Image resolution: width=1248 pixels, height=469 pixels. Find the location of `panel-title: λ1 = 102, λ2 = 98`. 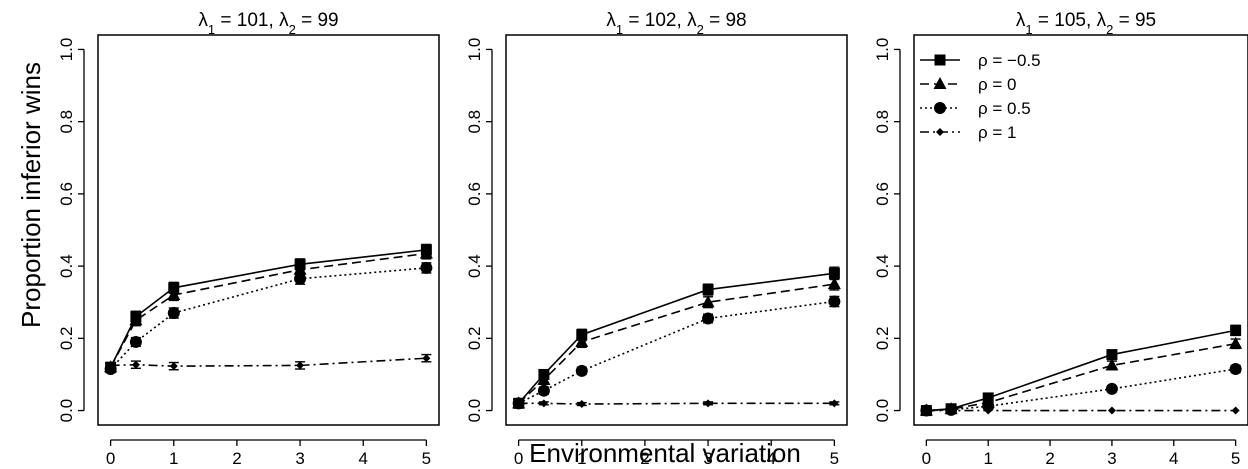

panel-title: λ1 = 102, λ2 = 98 is located at coordinates (676, 23).